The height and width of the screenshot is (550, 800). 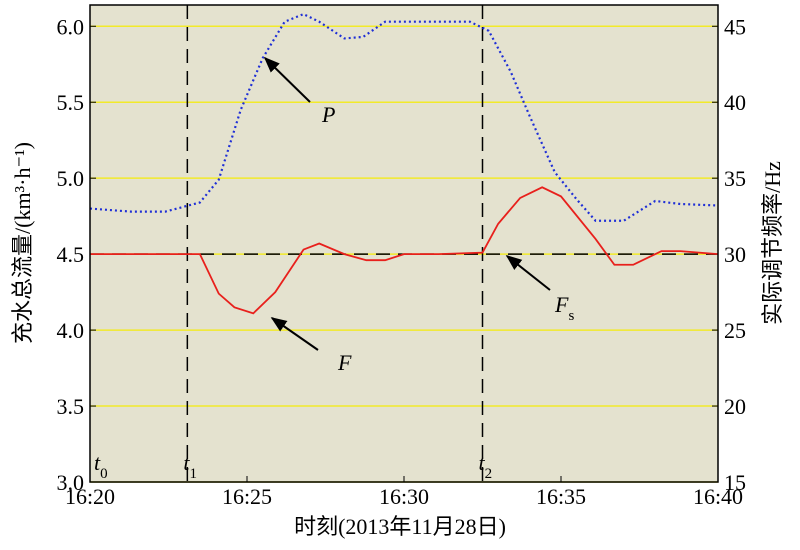 I want to click on reference-label: Fs, so click(x=564, y=308).